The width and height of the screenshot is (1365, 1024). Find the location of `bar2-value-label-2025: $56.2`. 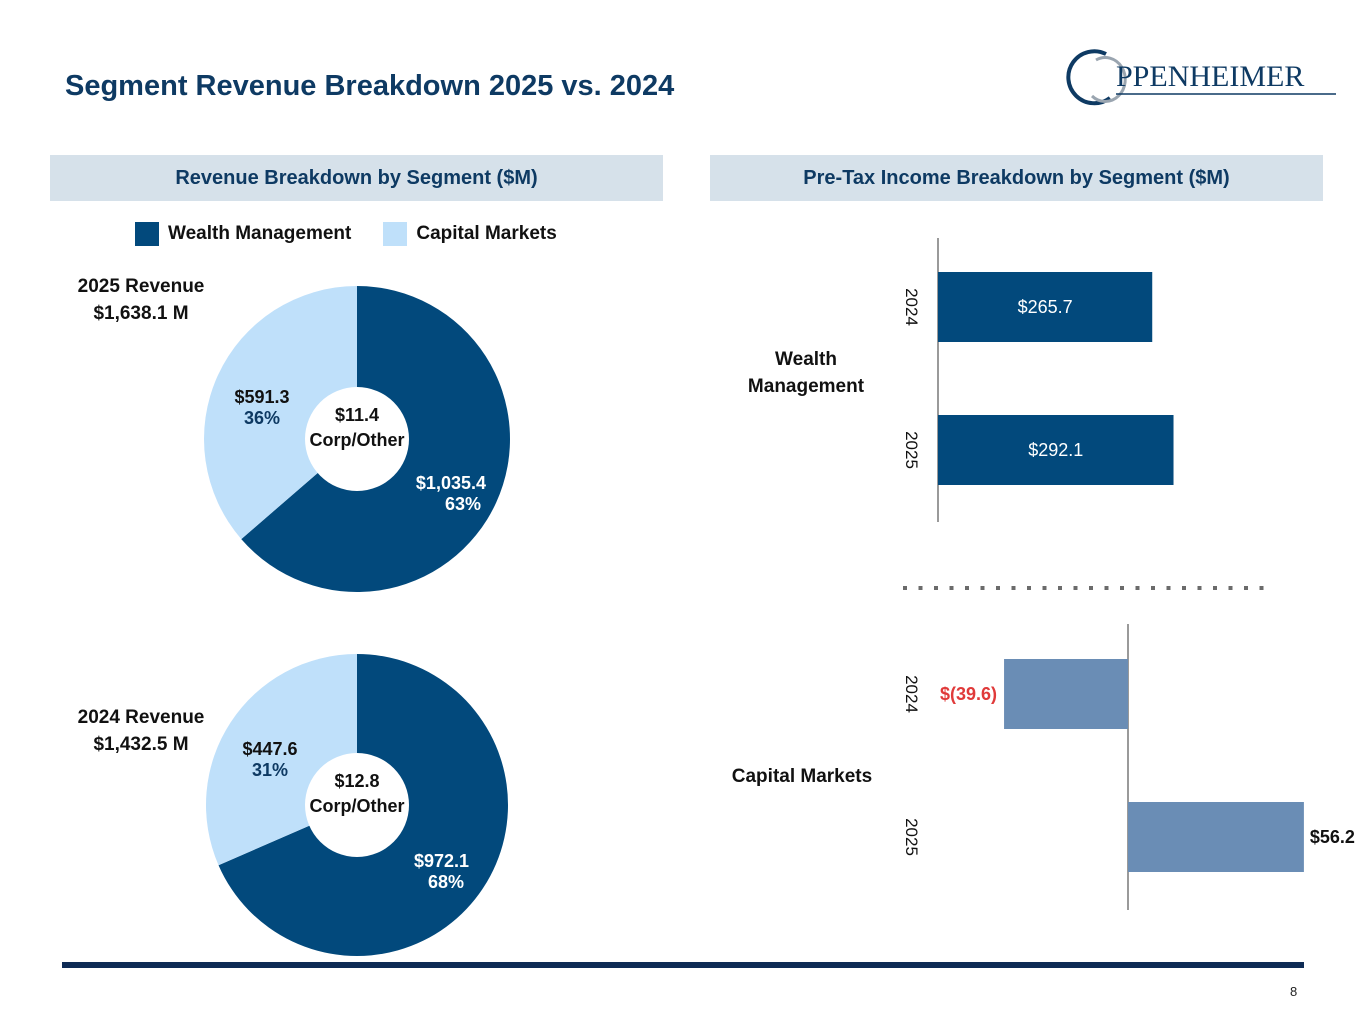

bar2-value-label-2025: $56.2 is located at coordinates (1332, 837).